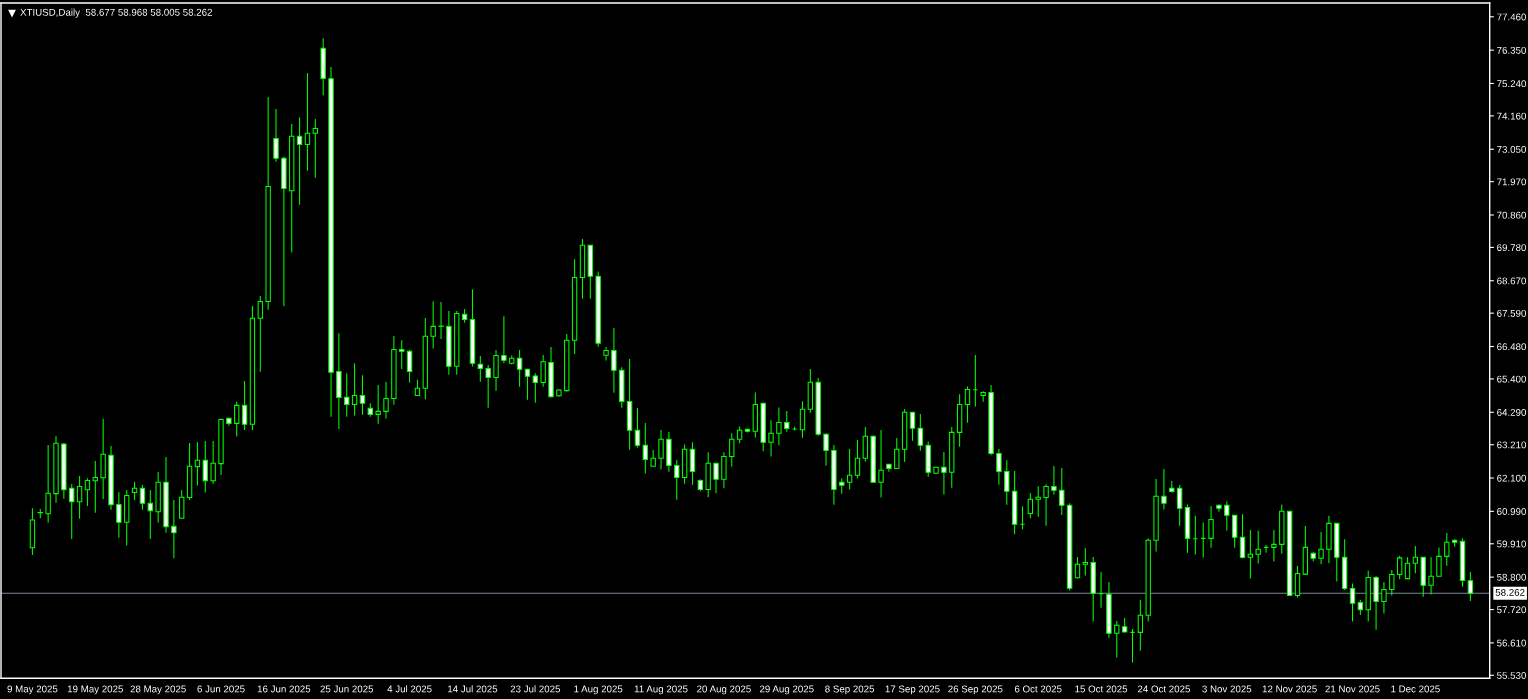 The image size is (1528, 699). What do you see at coordinates (1511, 281) in the screenshot?
I see `y-tick-label: 68.670` at bounding box center [1511, 281].